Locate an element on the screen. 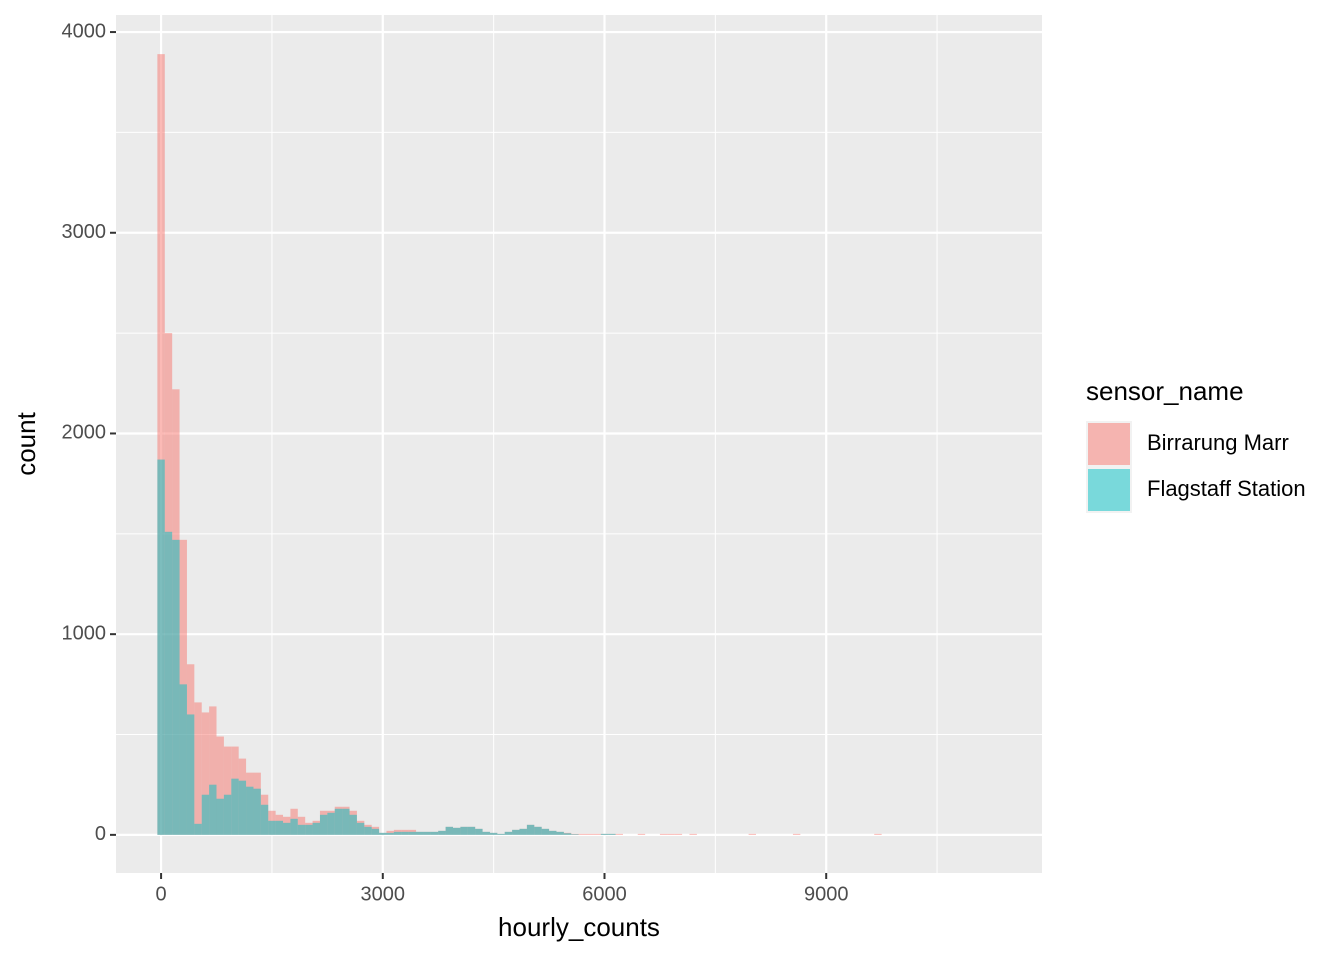 The height and width of the screenshot is (960, 1344). y-tick-label: 0 is located at coordinates (100, 834).